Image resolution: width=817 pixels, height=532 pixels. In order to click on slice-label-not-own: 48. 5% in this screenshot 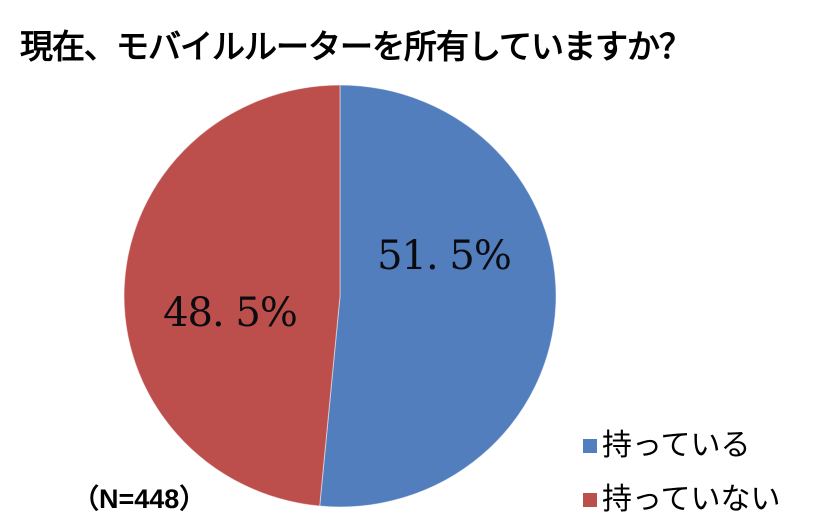, I will do `click(230, 313)`.